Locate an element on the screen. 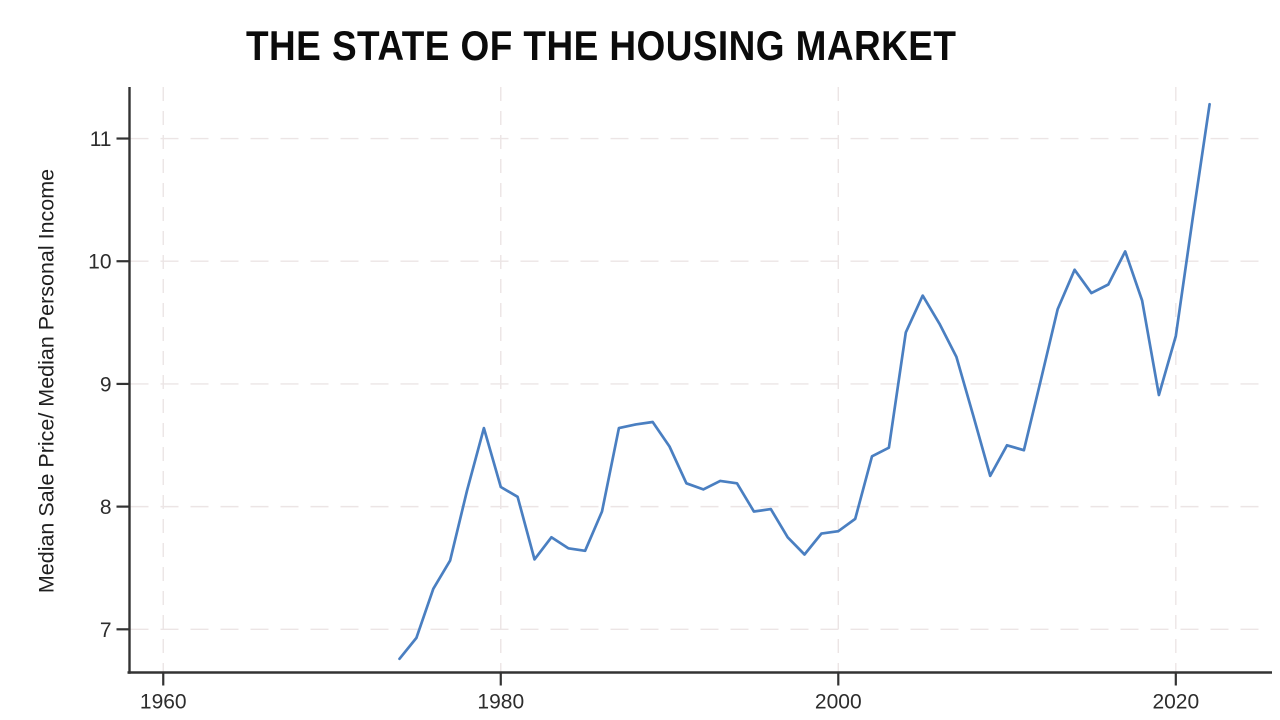 The height and width of the screenshot is (720, 1280). y-tick-label: 9 is located at coordinates (106, 384).